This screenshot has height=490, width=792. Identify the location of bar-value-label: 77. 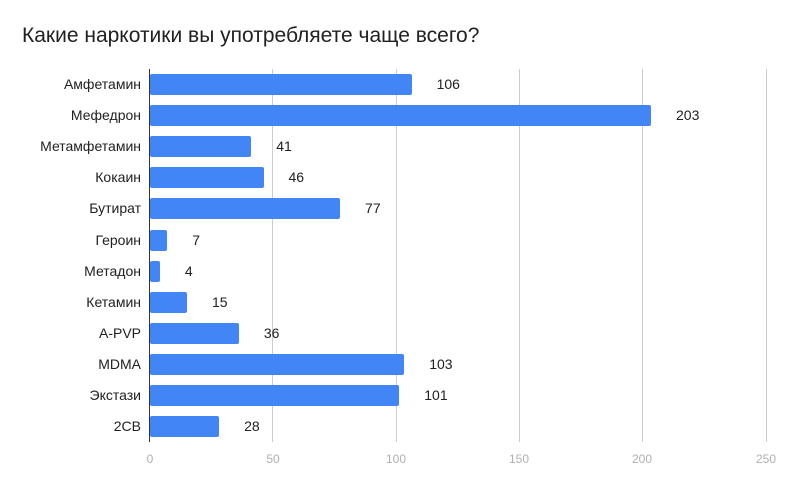
(373, 208).